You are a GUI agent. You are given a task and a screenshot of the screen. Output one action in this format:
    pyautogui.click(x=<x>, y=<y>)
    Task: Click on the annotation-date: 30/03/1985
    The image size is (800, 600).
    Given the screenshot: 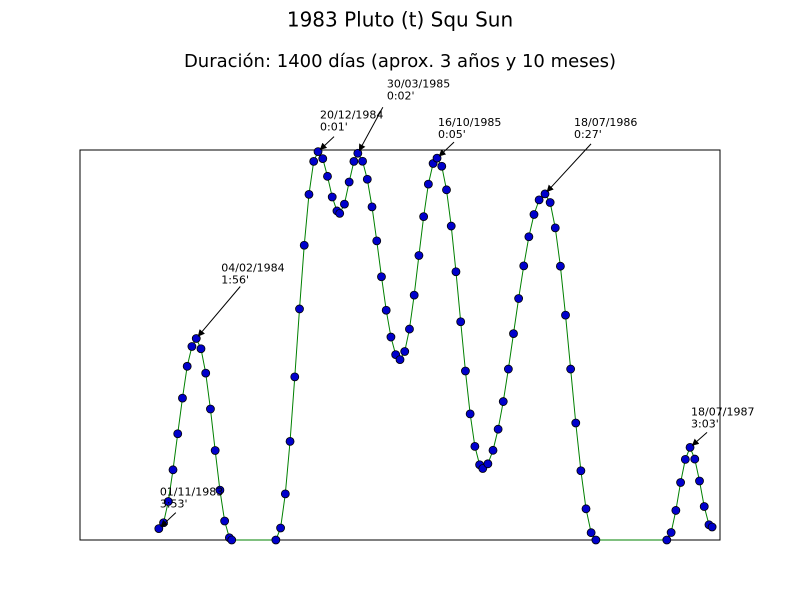 What is the action you would take?
    pyautogui.click(x=418, y=83)
    